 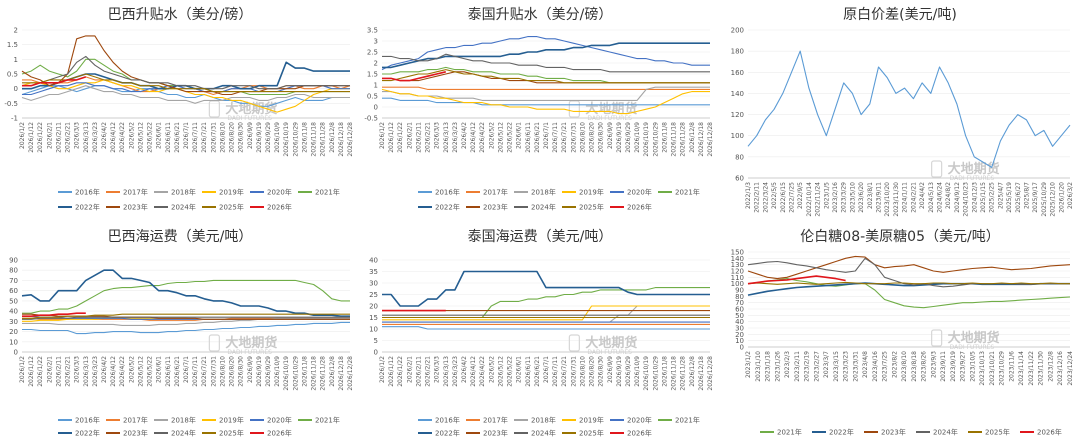 I want to click on y-tick-label: 1, so click(x=376, y=86).